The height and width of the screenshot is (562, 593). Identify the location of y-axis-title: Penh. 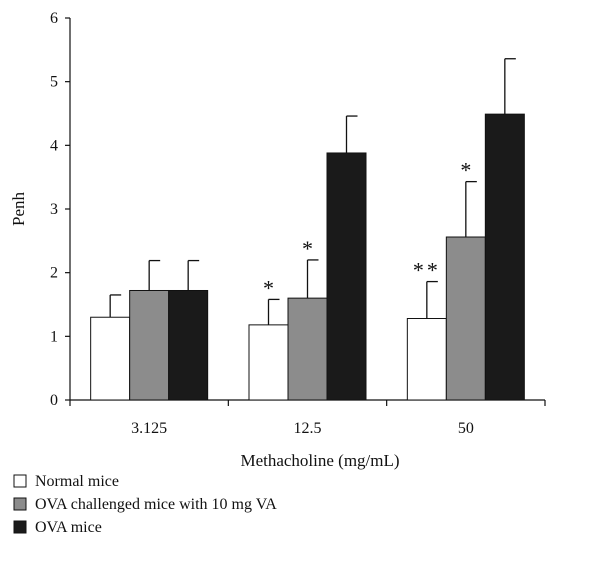
(18, 209).